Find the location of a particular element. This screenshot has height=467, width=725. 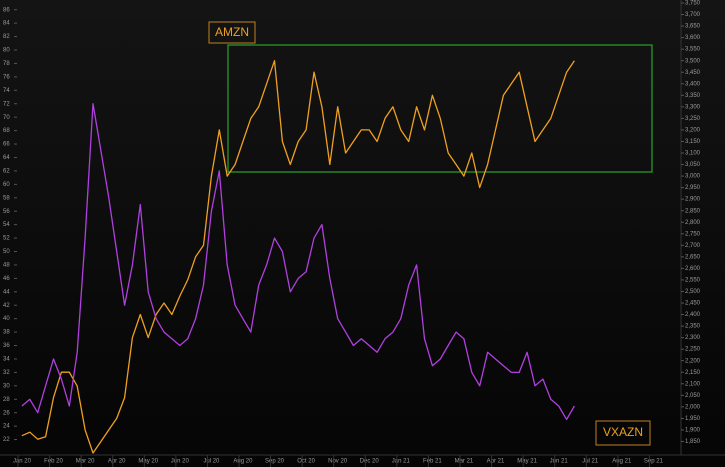

y2-tick-label: 2,550 is located at coordinates (693, 281).